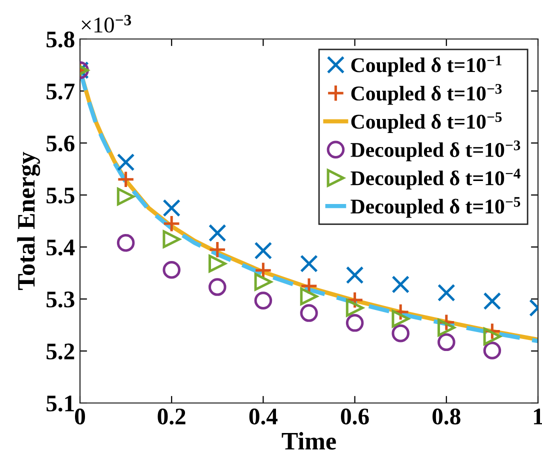  I want to click on legend-label: Coupled δ t=10$^{−1}$, so click(426, 66).